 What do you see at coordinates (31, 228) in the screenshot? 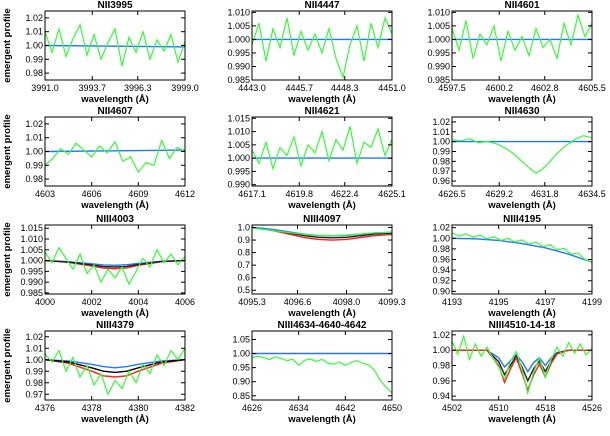
I see `y-tick-label: 1.015` at bounding box center [31, 228].